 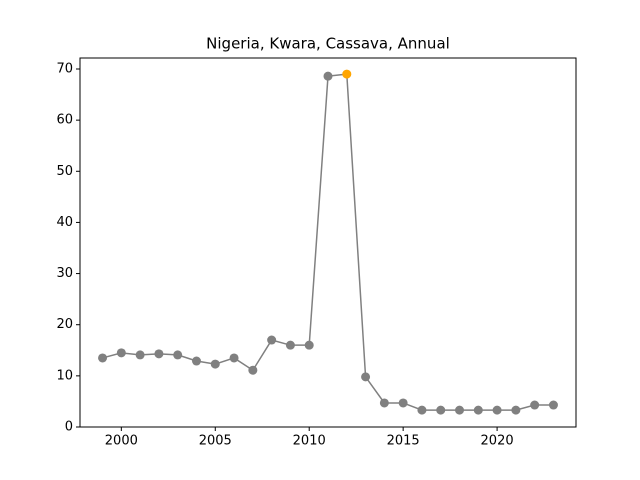 I want to click on chart-title: Nigeria, Kwara, Cassava, Annual, so click(x=328, y=44).